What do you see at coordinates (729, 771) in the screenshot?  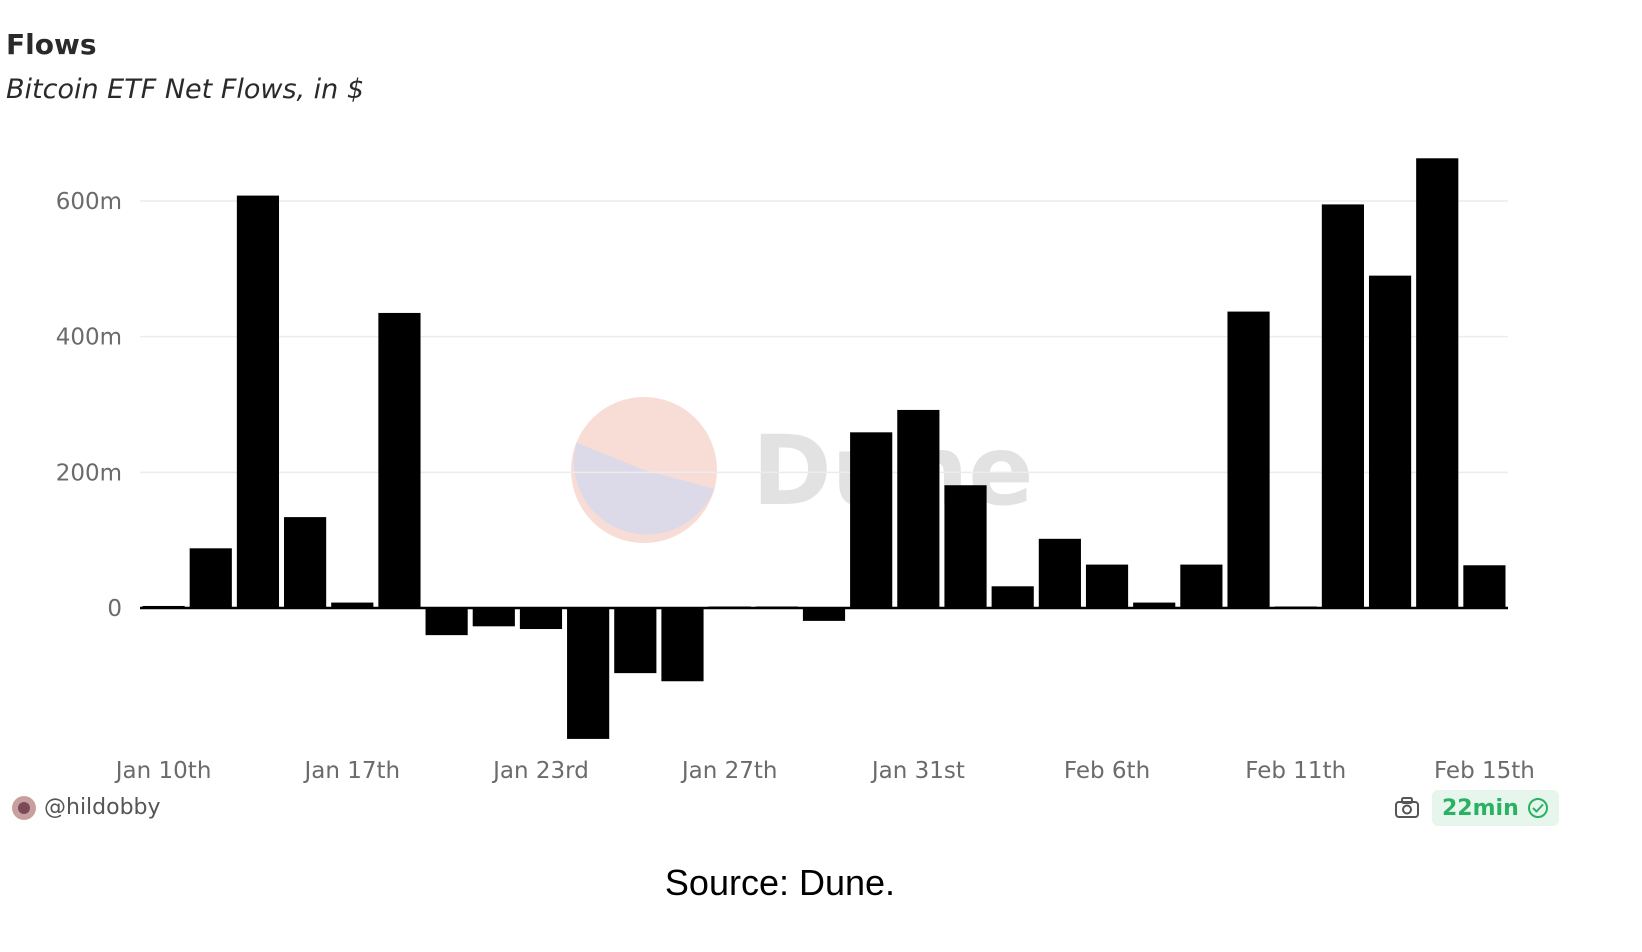 I see `x-tick-label: Jan 27th` at bounding box center [729, 771].